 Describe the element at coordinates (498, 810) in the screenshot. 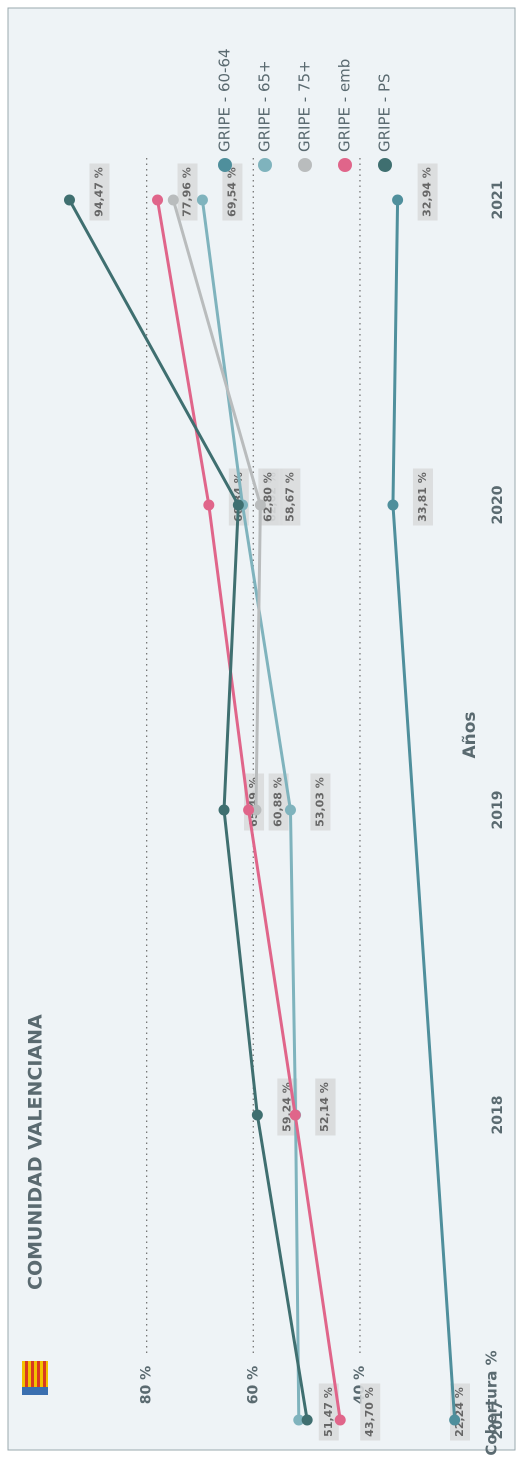

I see `x-tick-label: 2019` at that location.